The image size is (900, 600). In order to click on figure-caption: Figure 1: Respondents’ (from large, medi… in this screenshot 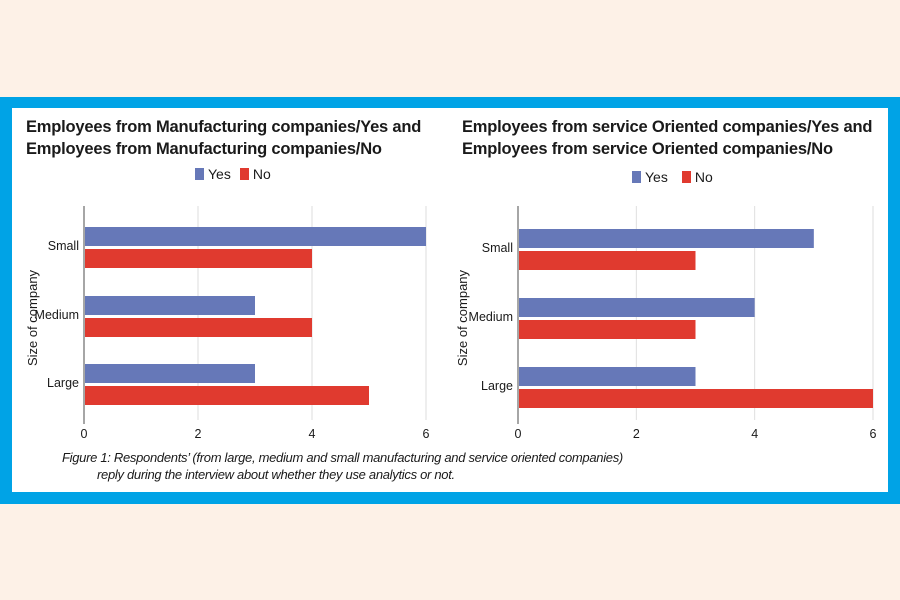, I will do `click(342, 466)`.